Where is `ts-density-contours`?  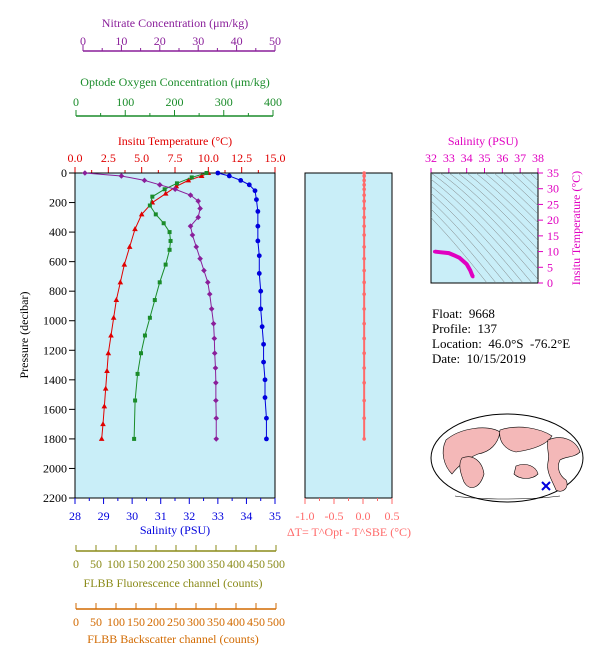
ts-density-contours is located at coordinates (484, 228).